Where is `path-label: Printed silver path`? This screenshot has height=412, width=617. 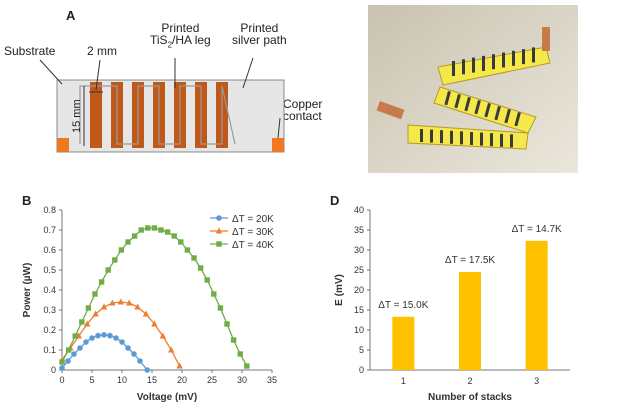
path-label: Printed silver path is located at coordinates (259, 34).